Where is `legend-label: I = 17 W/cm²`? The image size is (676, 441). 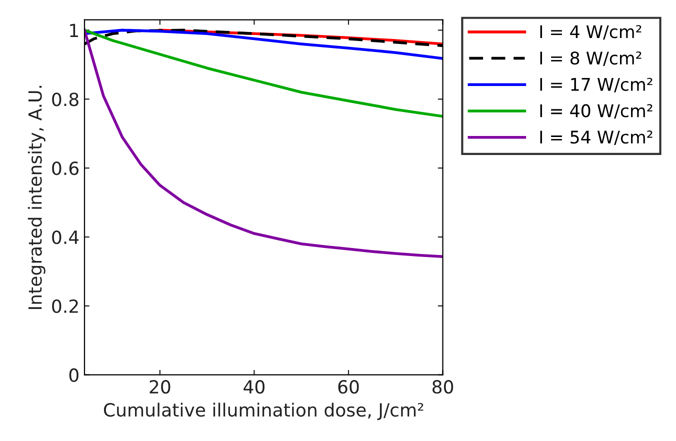
legend-label: I = 17 W/cm² is located at coordinates (596, 85).